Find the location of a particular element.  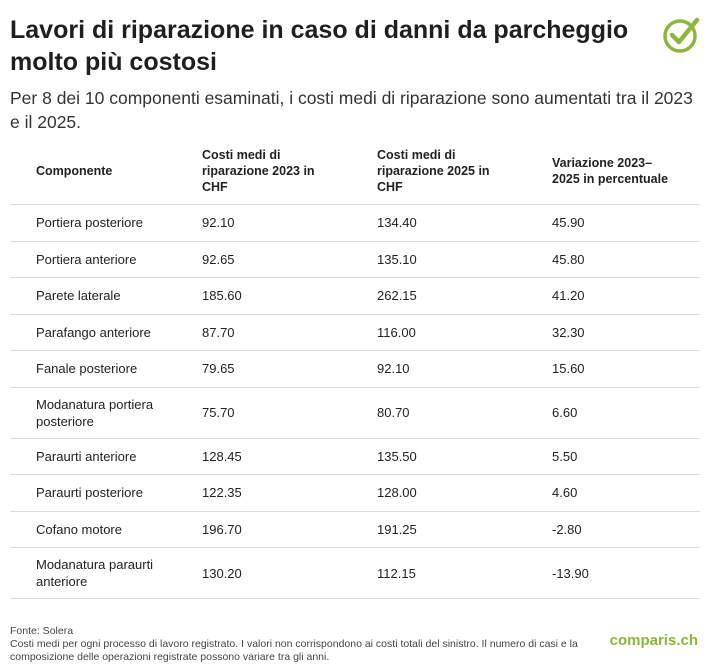

cell-component: Paraurti posteriore is located at coordinates (106, 493).